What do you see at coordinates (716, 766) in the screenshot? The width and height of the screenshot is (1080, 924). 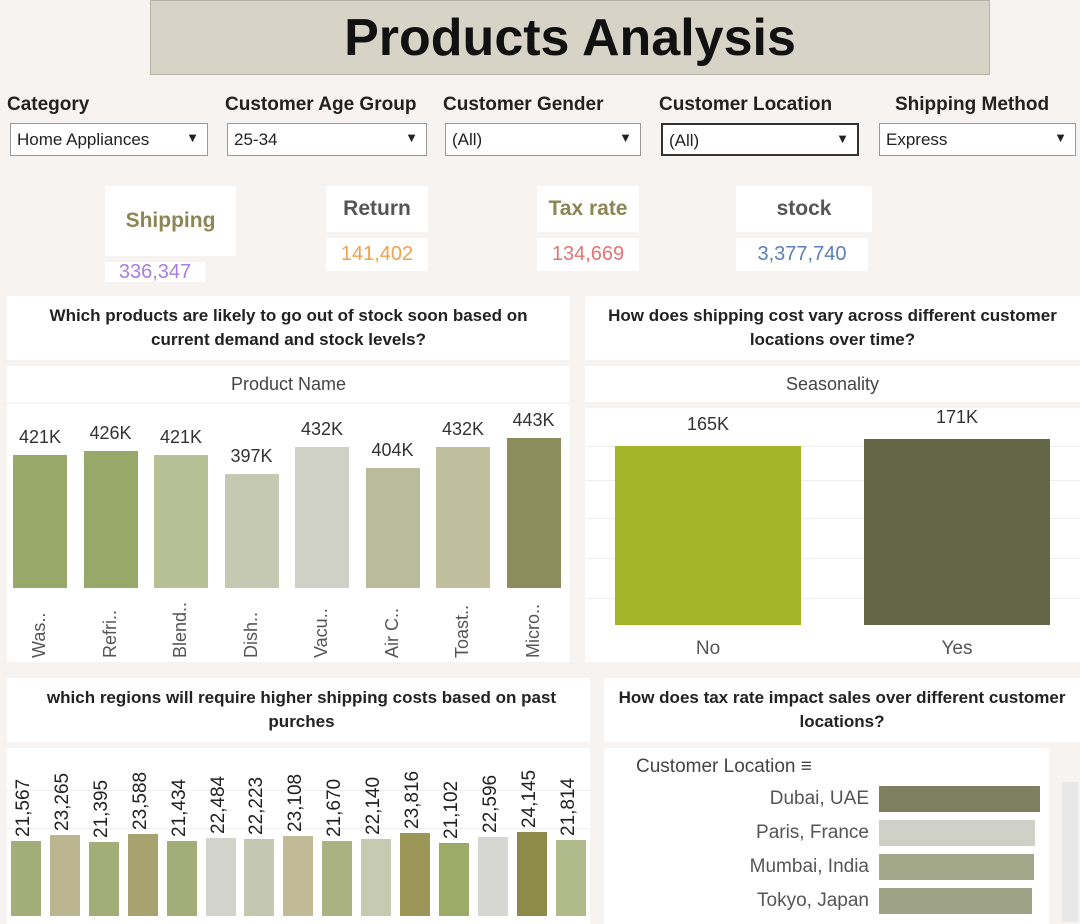 I see `tax-header-label: Customer Location` at bounding box center [716, 766].